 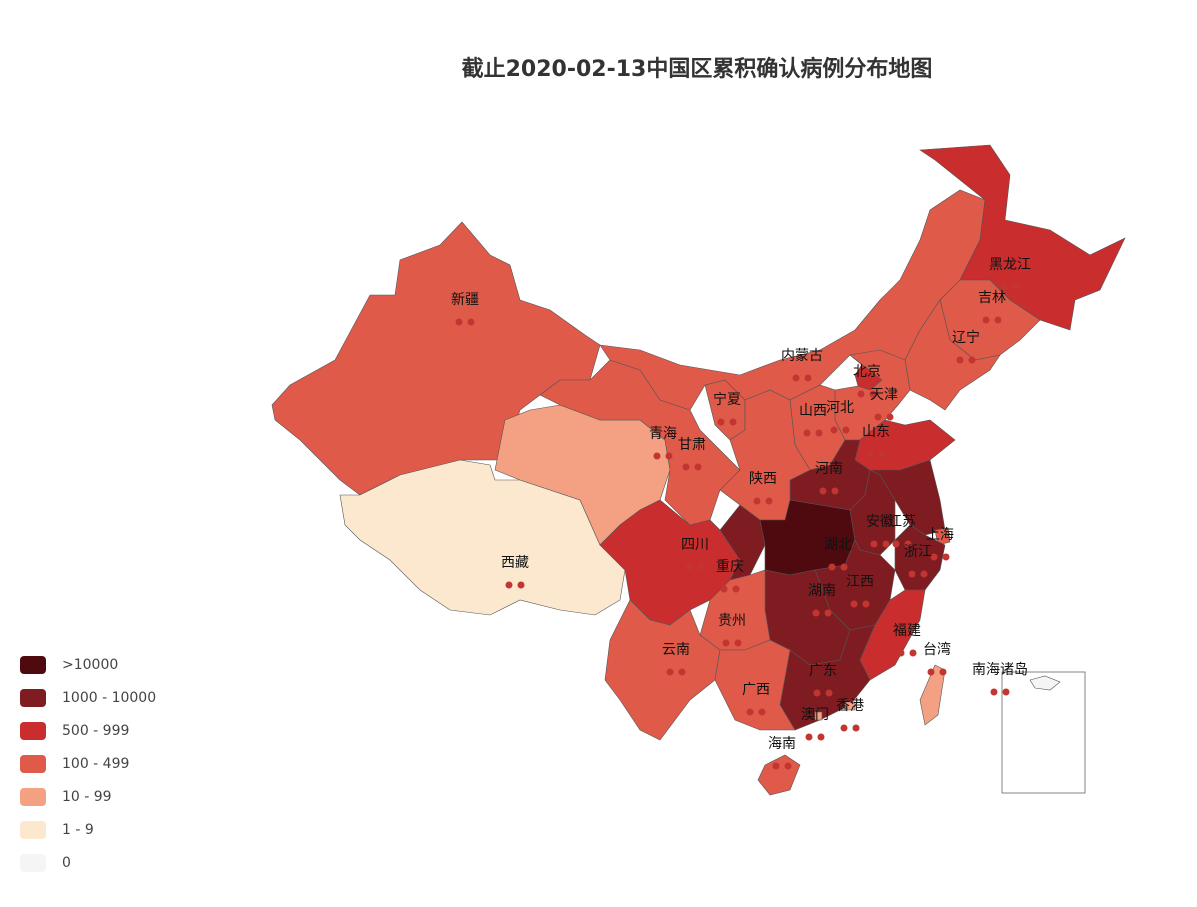 What do you see at coordinates (802, 356) in the screenshot?
I see `province-label: 内蒙古` at bounding box center [802, 356].